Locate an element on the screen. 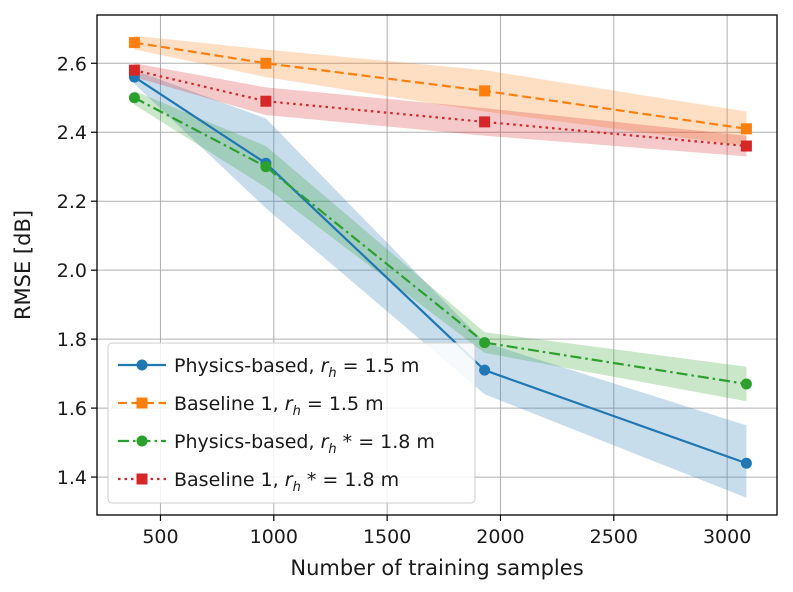 Image resolution: width=793 pixels, height=592 pixels. x-tick-label: 1000 is located at coordinates (274, 537).